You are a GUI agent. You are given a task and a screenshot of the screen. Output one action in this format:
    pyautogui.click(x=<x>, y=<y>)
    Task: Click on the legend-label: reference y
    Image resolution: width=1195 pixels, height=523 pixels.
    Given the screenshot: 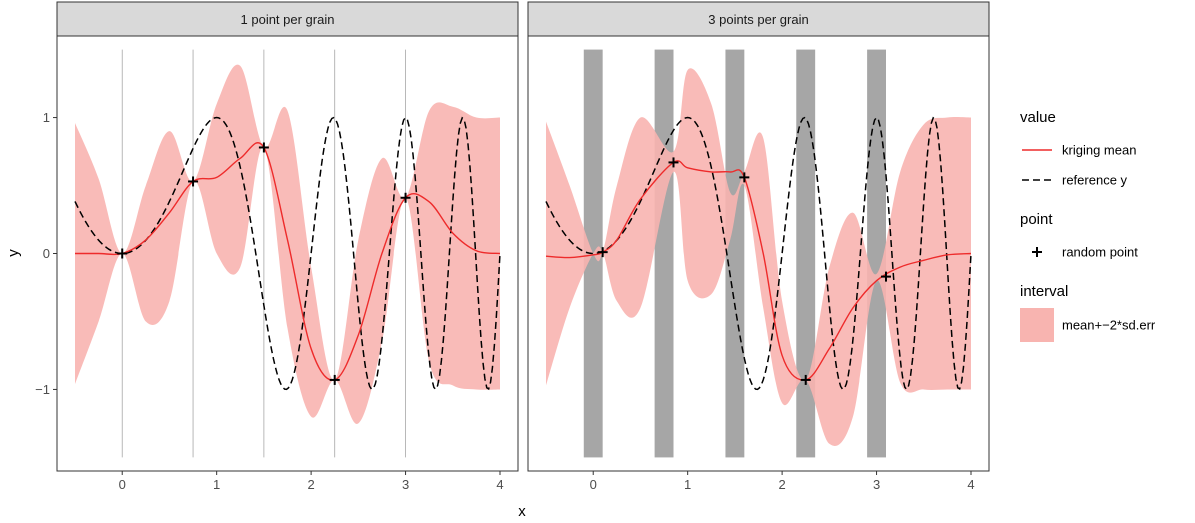 What is the action you would take?
    pyautogui.click(x=1095, y=180)
    